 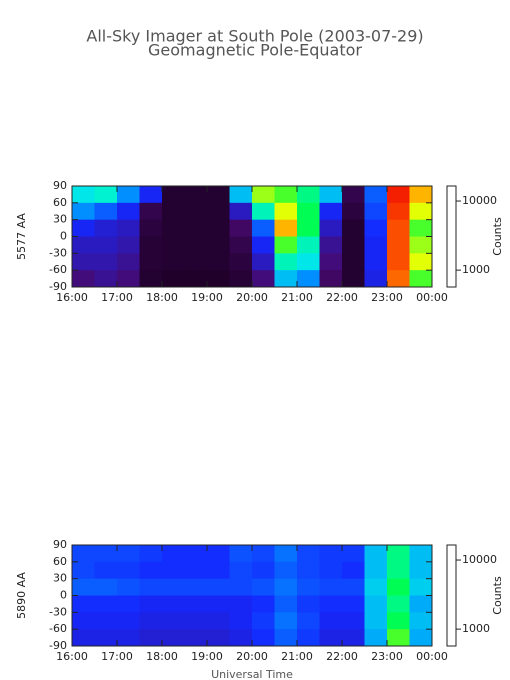 What do you see at coordinates (432, 297) in the screenshot?
I see `x-tick-label: 00:00` at bounding box center [432, 297].